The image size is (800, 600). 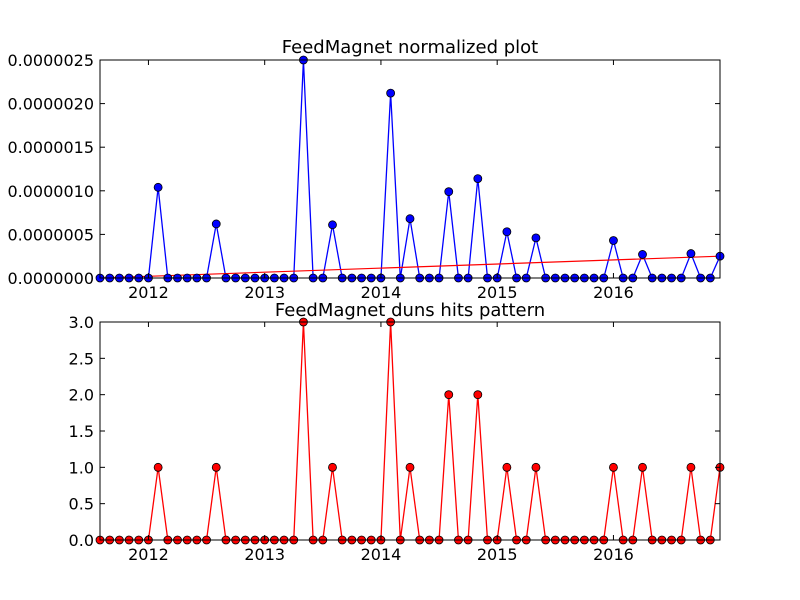 I want to click on normalized-plot-title: FeedMagnet normalized plot, so click(x=410, y=47).